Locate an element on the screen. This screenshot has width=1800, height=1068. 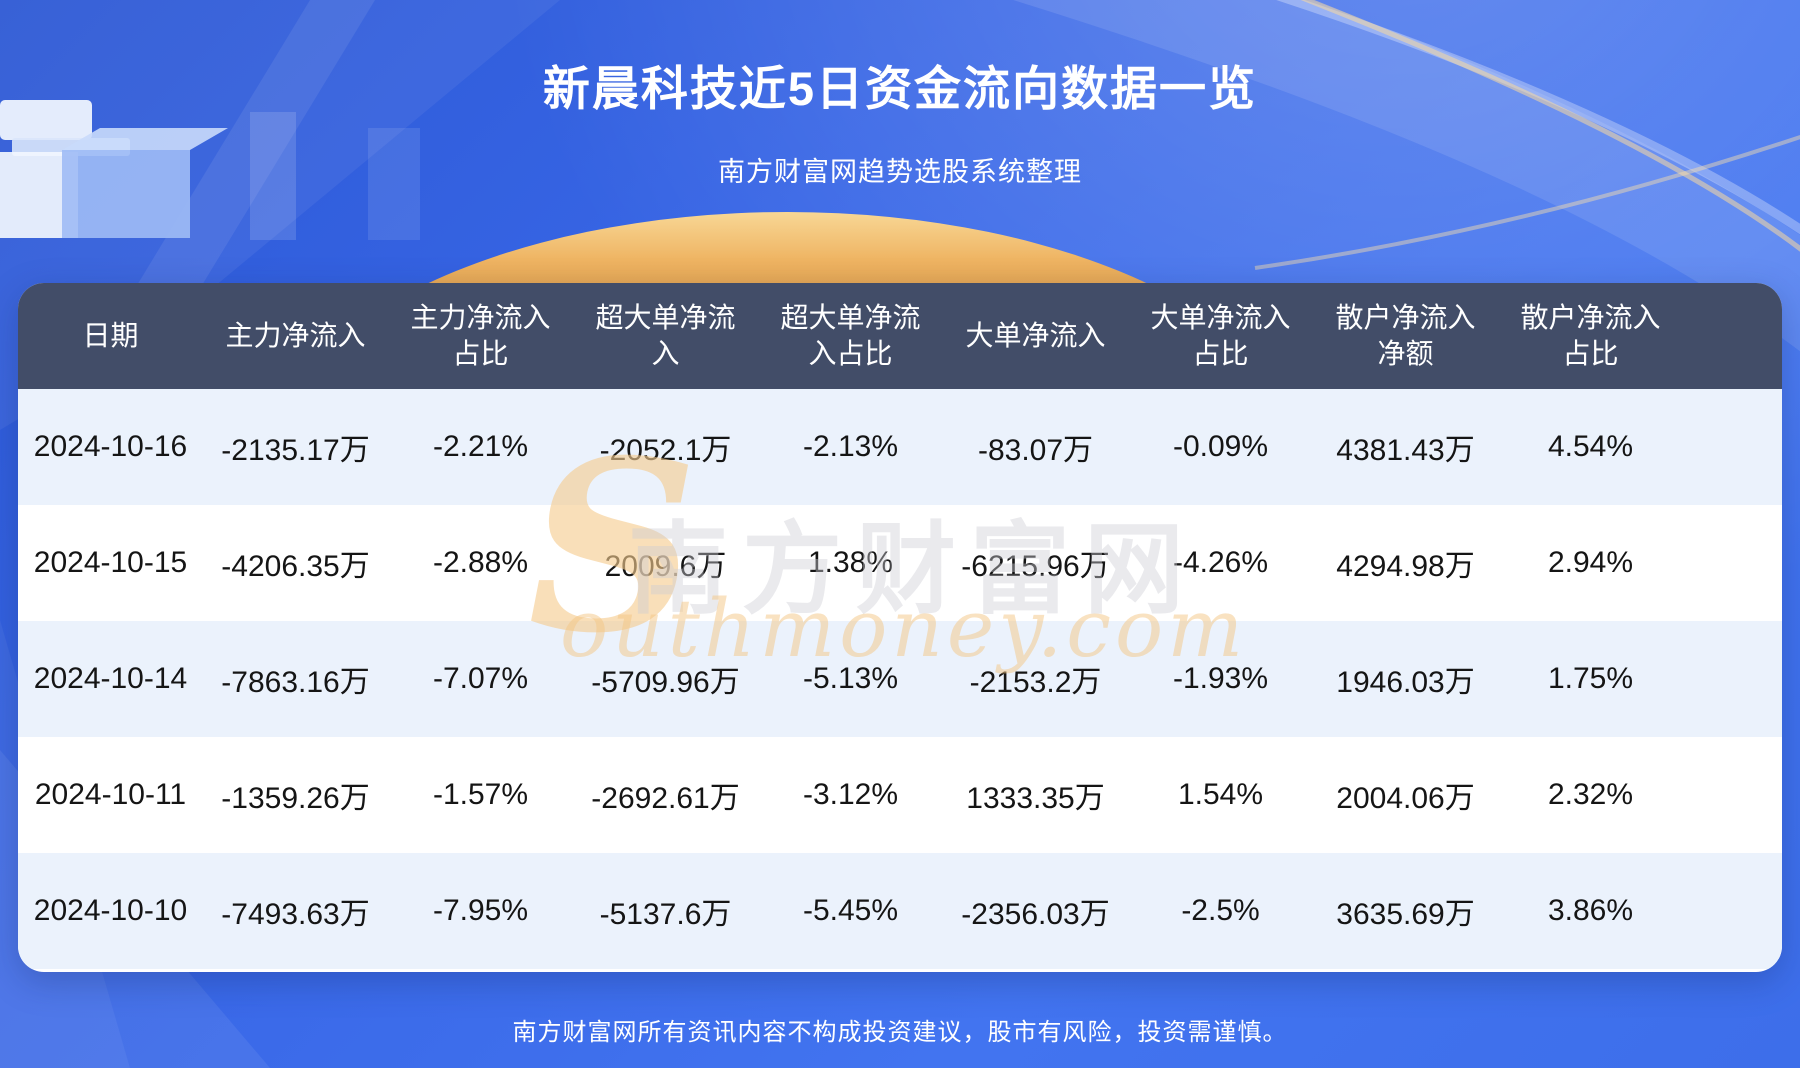
column-header: 主力净流入 is located at coordinates (295, 335).